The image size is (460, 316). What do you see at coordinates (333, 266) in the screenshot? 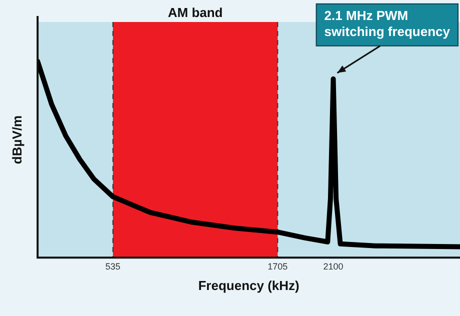
I see `x-tick-label: 2100` at bounding box center [333, 266].